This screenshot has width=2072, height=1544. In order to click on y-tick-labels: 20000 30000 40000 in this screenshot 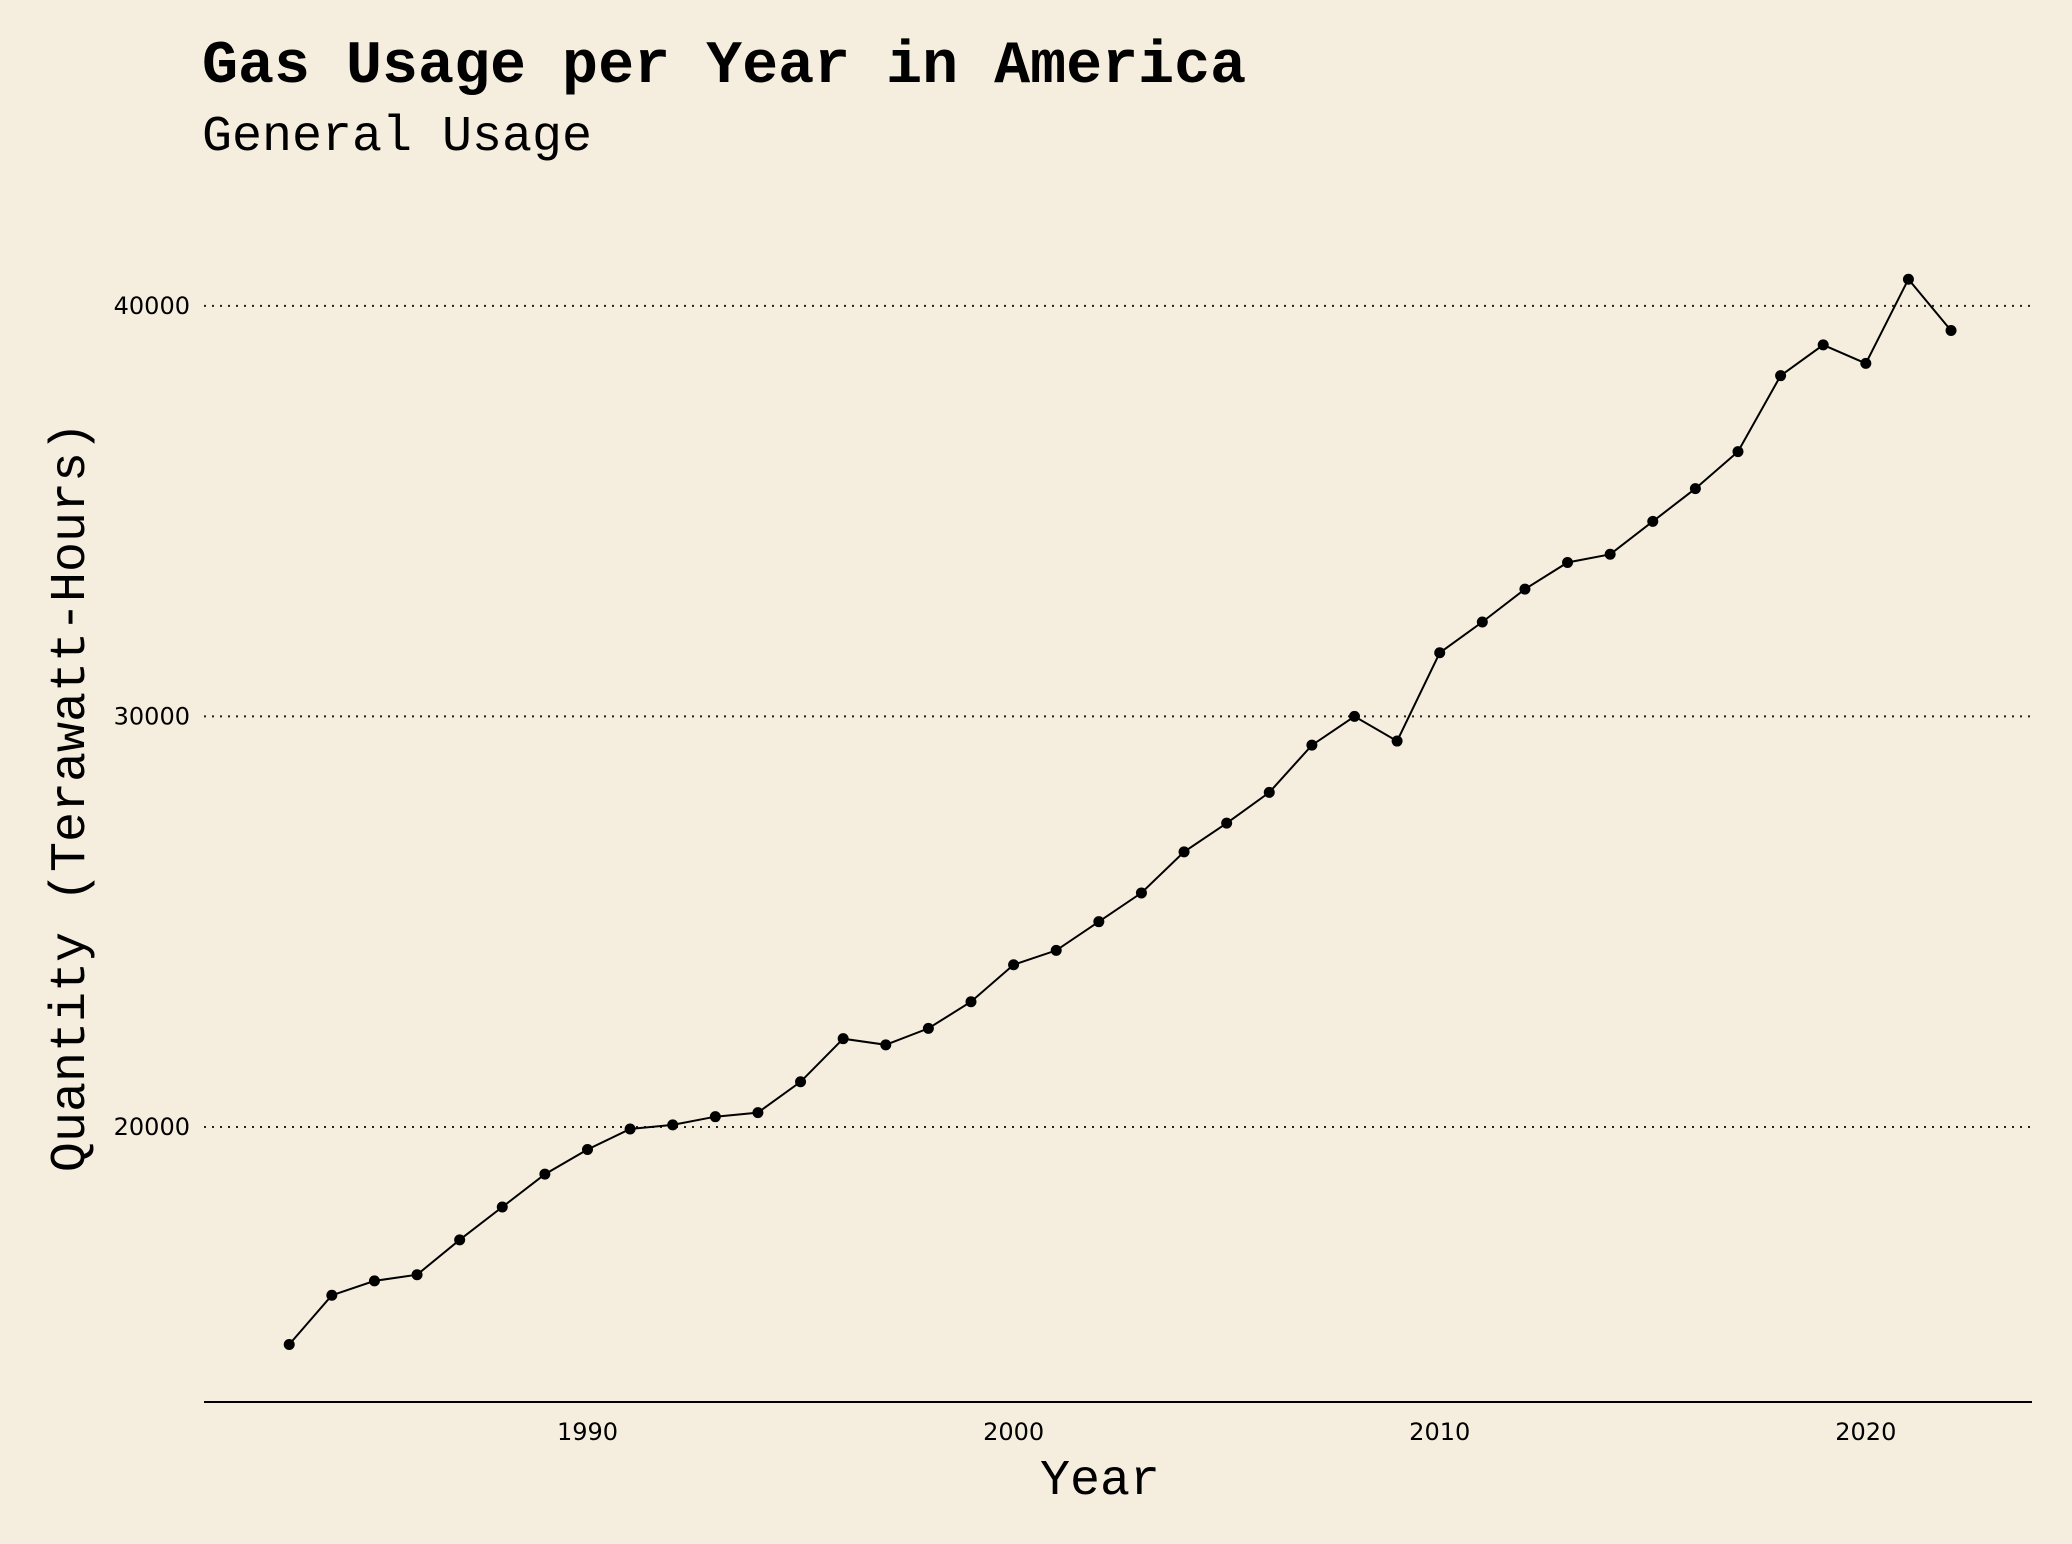, I will do `click(152, 716)`.